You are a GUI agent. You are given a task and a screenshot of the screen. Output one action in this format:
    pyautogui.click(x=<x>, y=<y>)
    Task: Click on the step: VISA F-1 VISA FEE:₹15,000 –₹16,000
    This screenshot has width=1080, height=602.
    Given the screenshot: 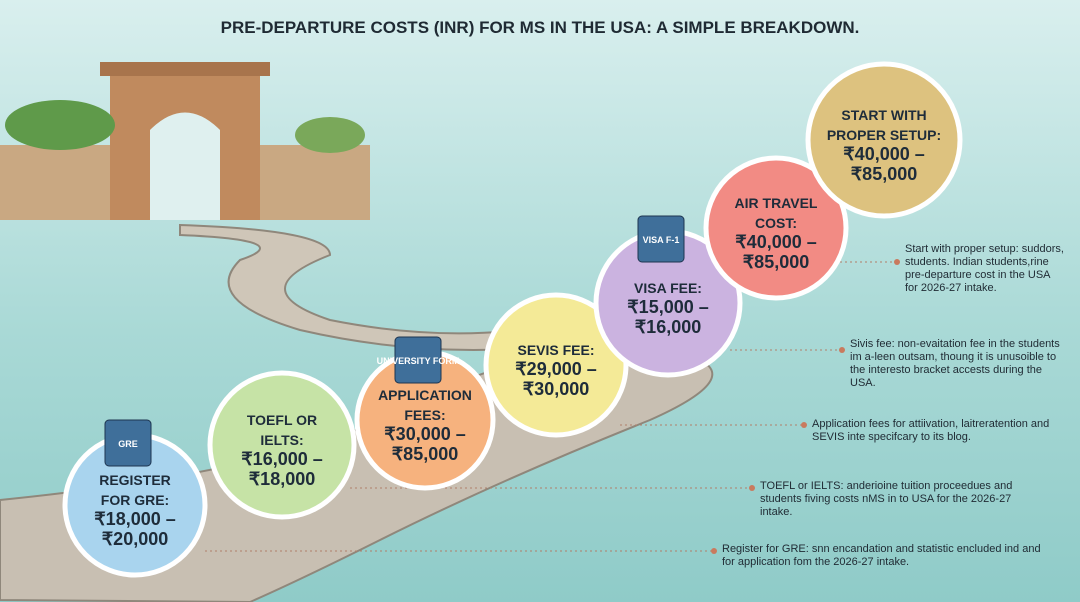 What is the action you would take?
    pyautogui.click(x=668, y=296)
    